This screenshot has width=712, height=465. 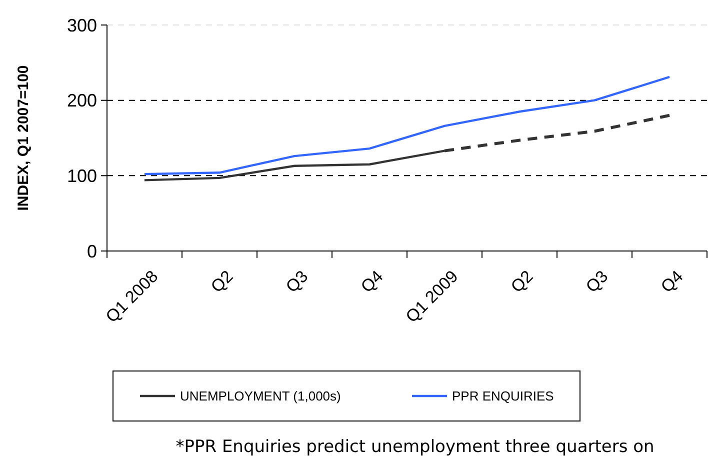 I want to click on y-axis-title: INDEX, Q1 2007=100, so click(x=23, y=138).